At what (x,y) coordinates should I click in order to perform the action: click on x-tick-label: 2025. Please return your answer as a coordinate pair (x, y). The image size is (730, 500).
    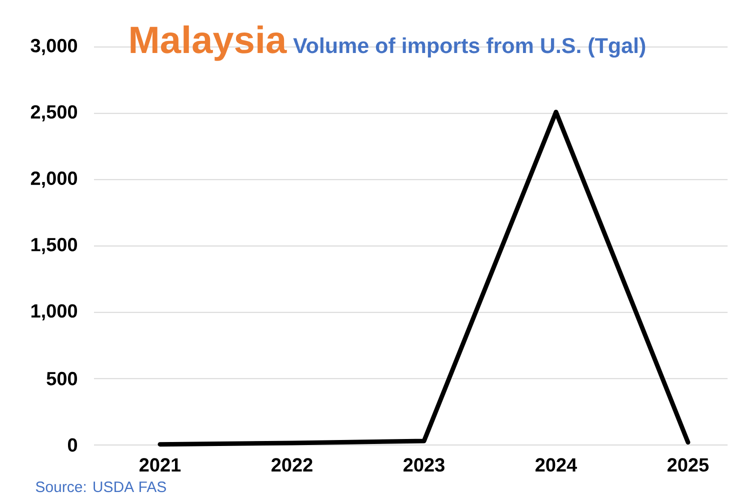
    Looking at the image, I should click on (688, 465).